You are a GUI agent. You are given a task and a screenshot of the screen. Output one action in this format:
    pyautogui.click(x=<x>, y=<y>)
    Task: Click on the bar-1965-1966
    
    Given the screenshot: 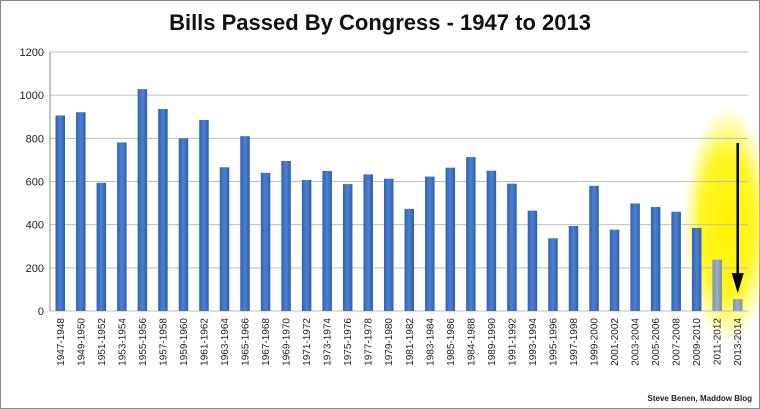 What is the action you would take?
    pyautogui.click(x=245, y=223)
    